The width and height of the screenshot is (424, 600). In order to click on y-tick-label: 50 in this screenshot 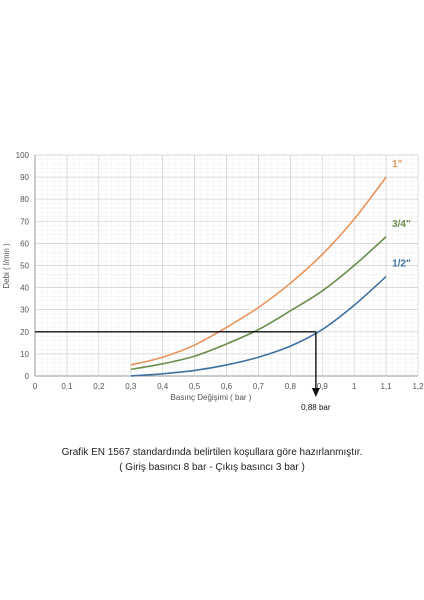, I will do `click(24, 266)`.